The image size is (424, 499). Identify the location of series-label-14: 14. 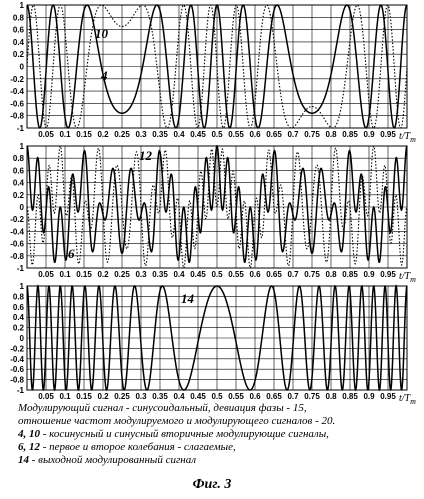
(188, 298).